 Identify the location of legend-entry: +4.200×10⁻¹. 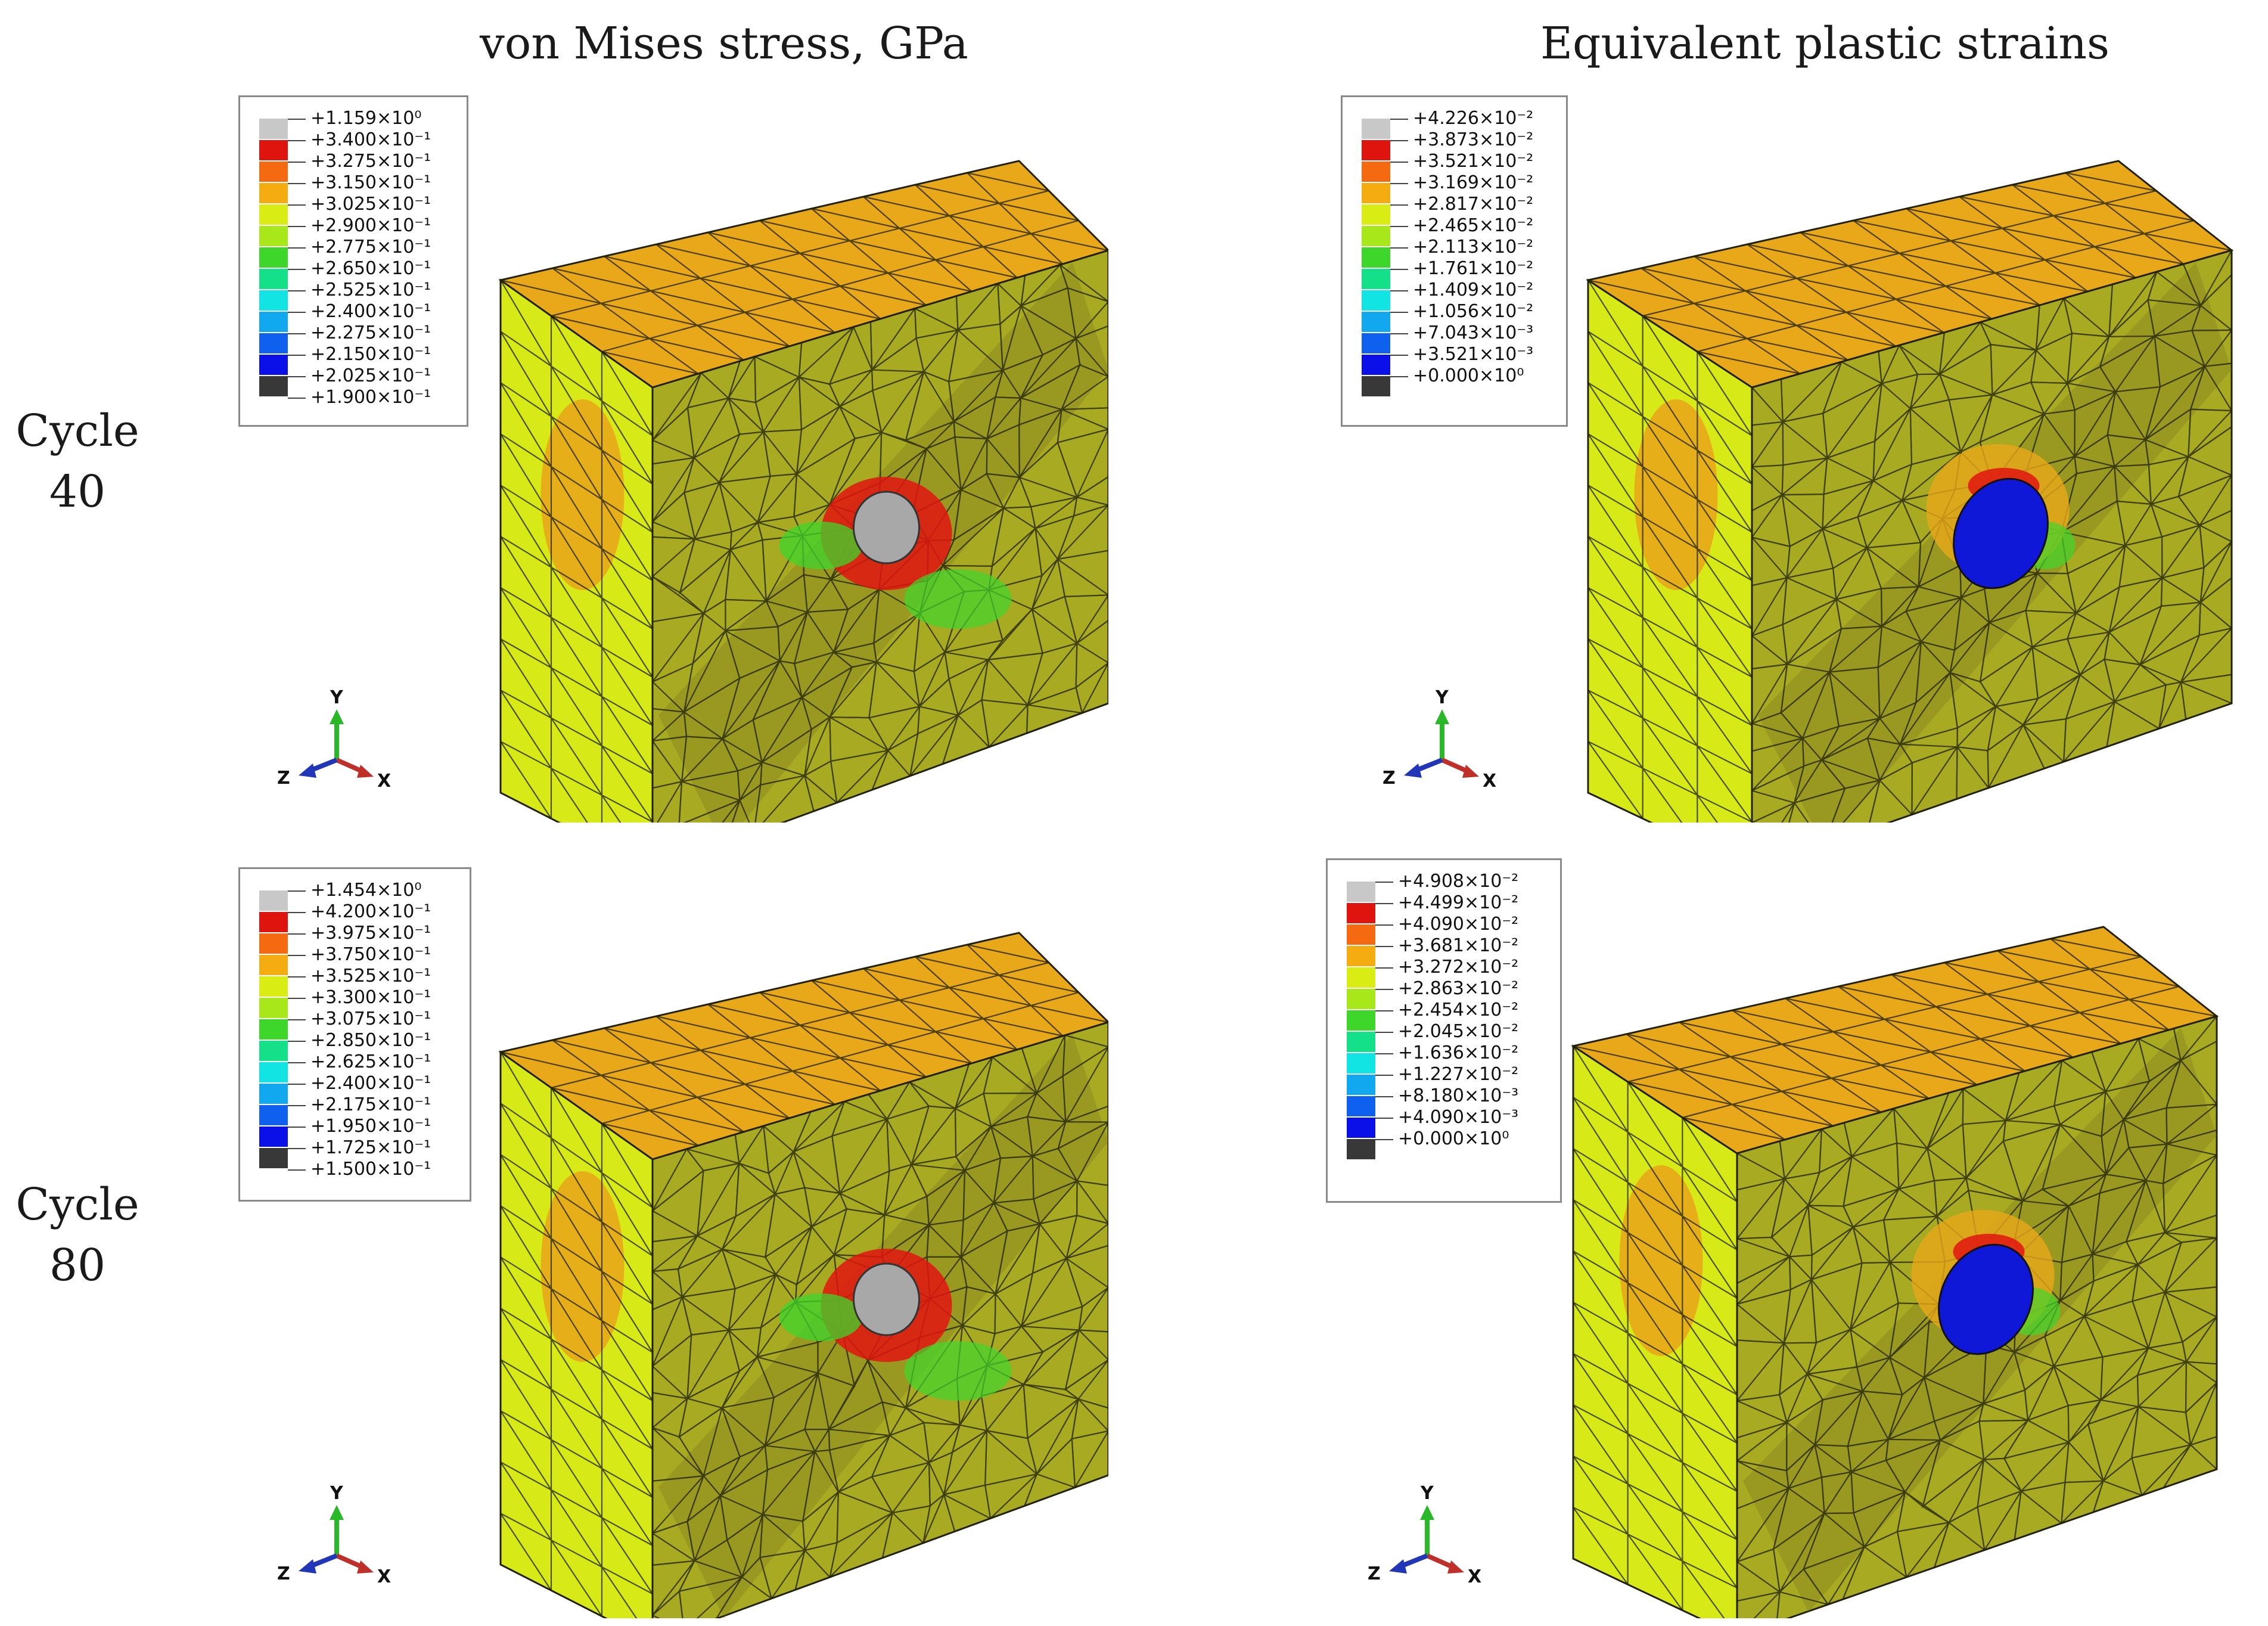
(355, 912).